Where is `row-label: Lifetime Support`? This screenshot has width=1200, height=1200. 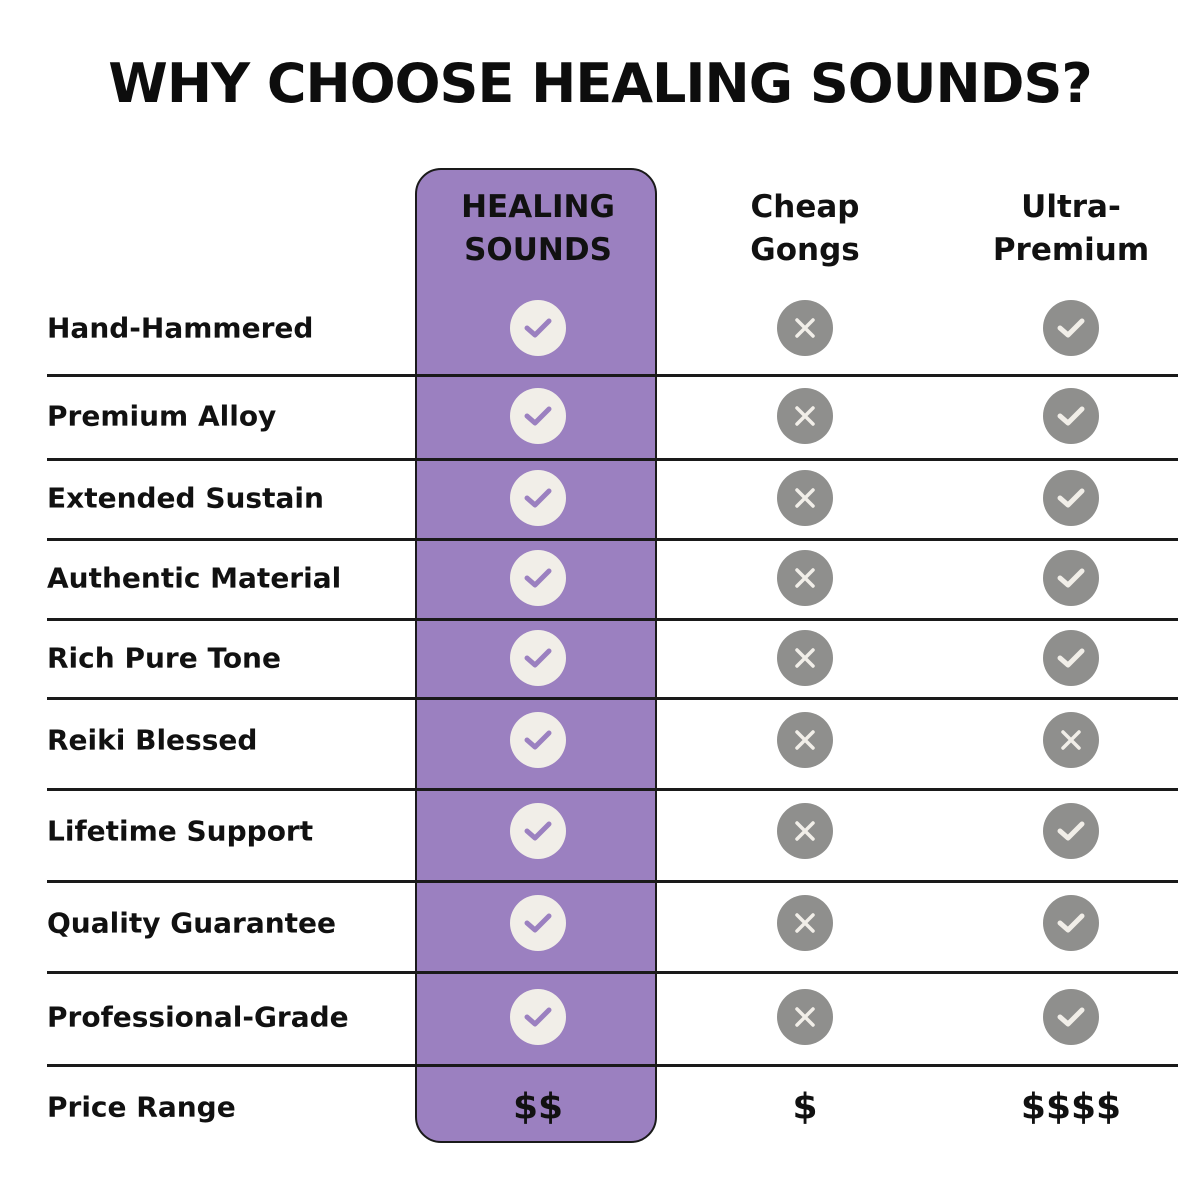
row-label: Lifetime Support is located at coordinates (180, 831).